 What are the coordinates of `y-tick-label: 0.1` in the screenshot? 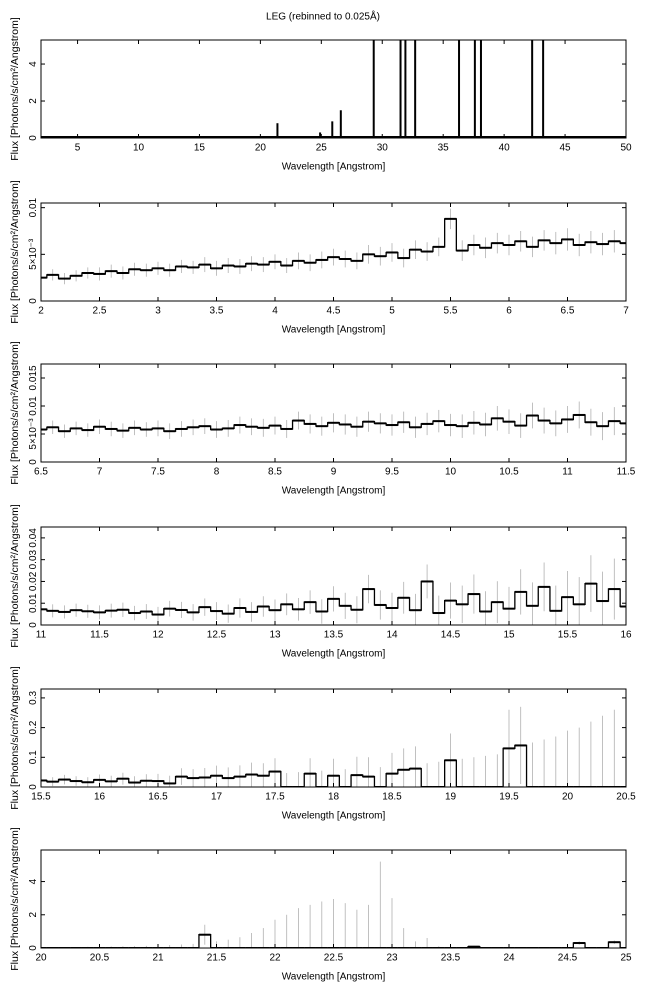 It's located at (33, 757).